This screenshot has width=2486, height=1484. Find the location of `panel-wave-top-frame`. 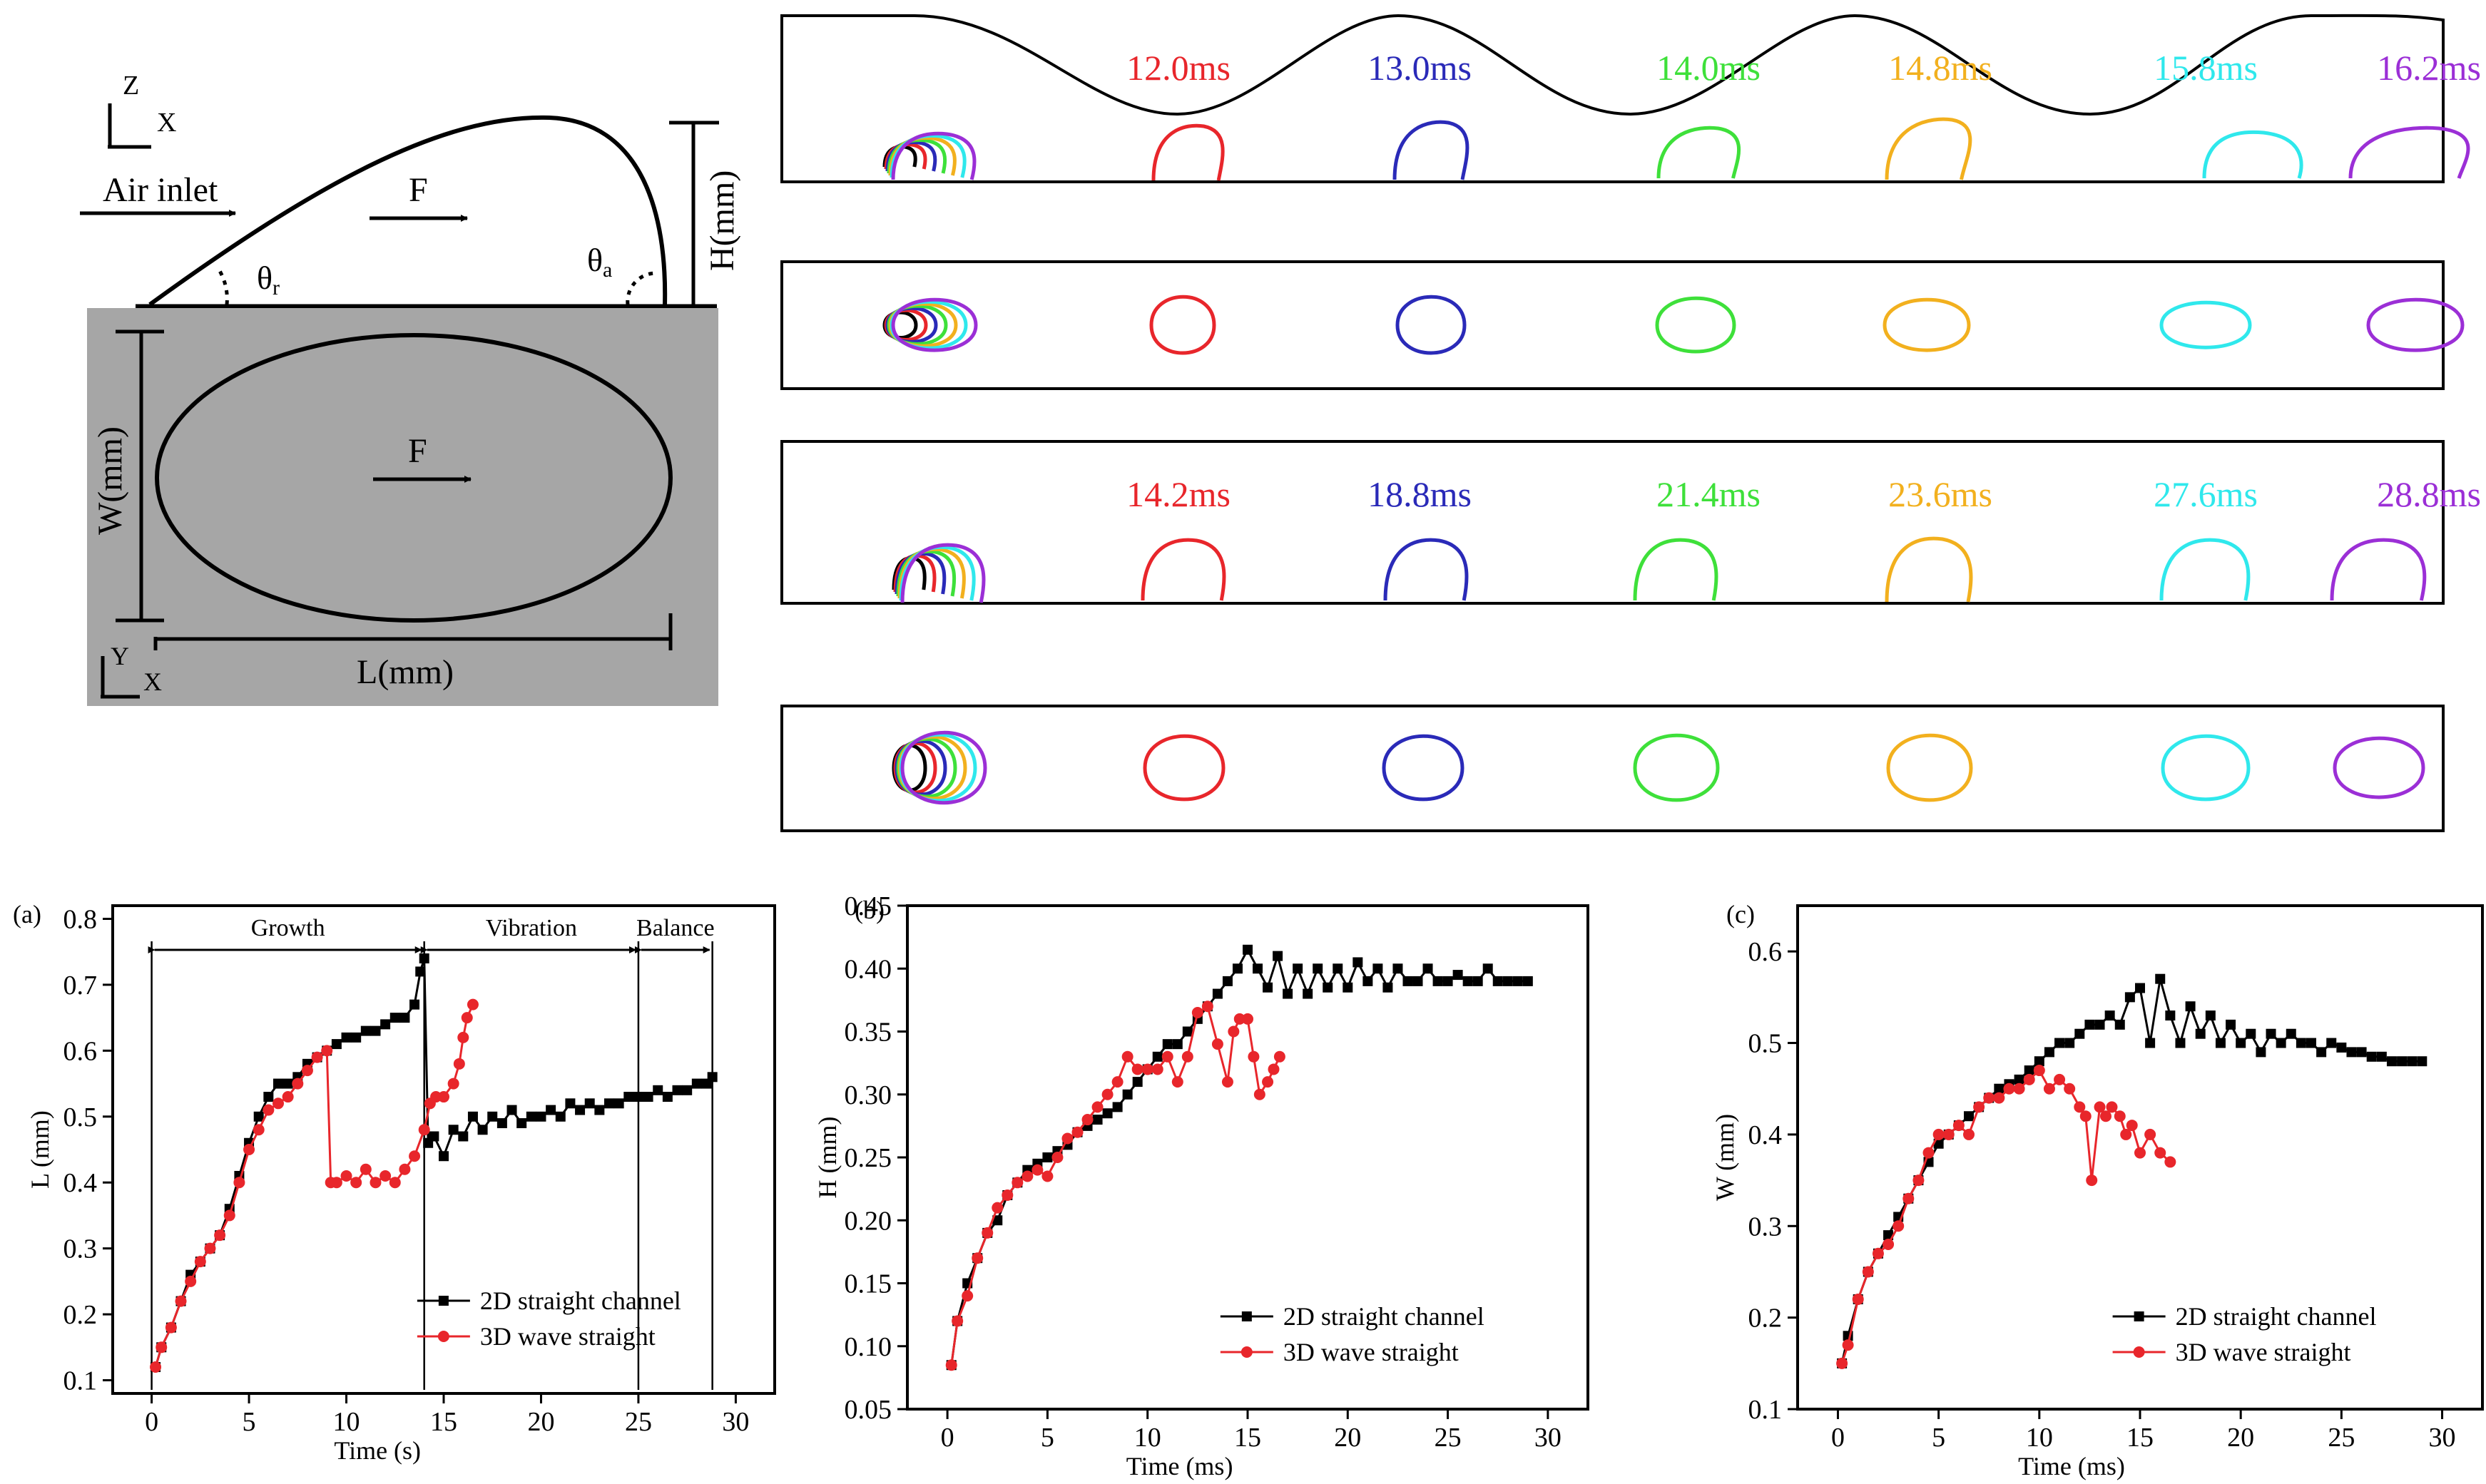

panel-wave-top-frame is located at coordinates (1613, 325).